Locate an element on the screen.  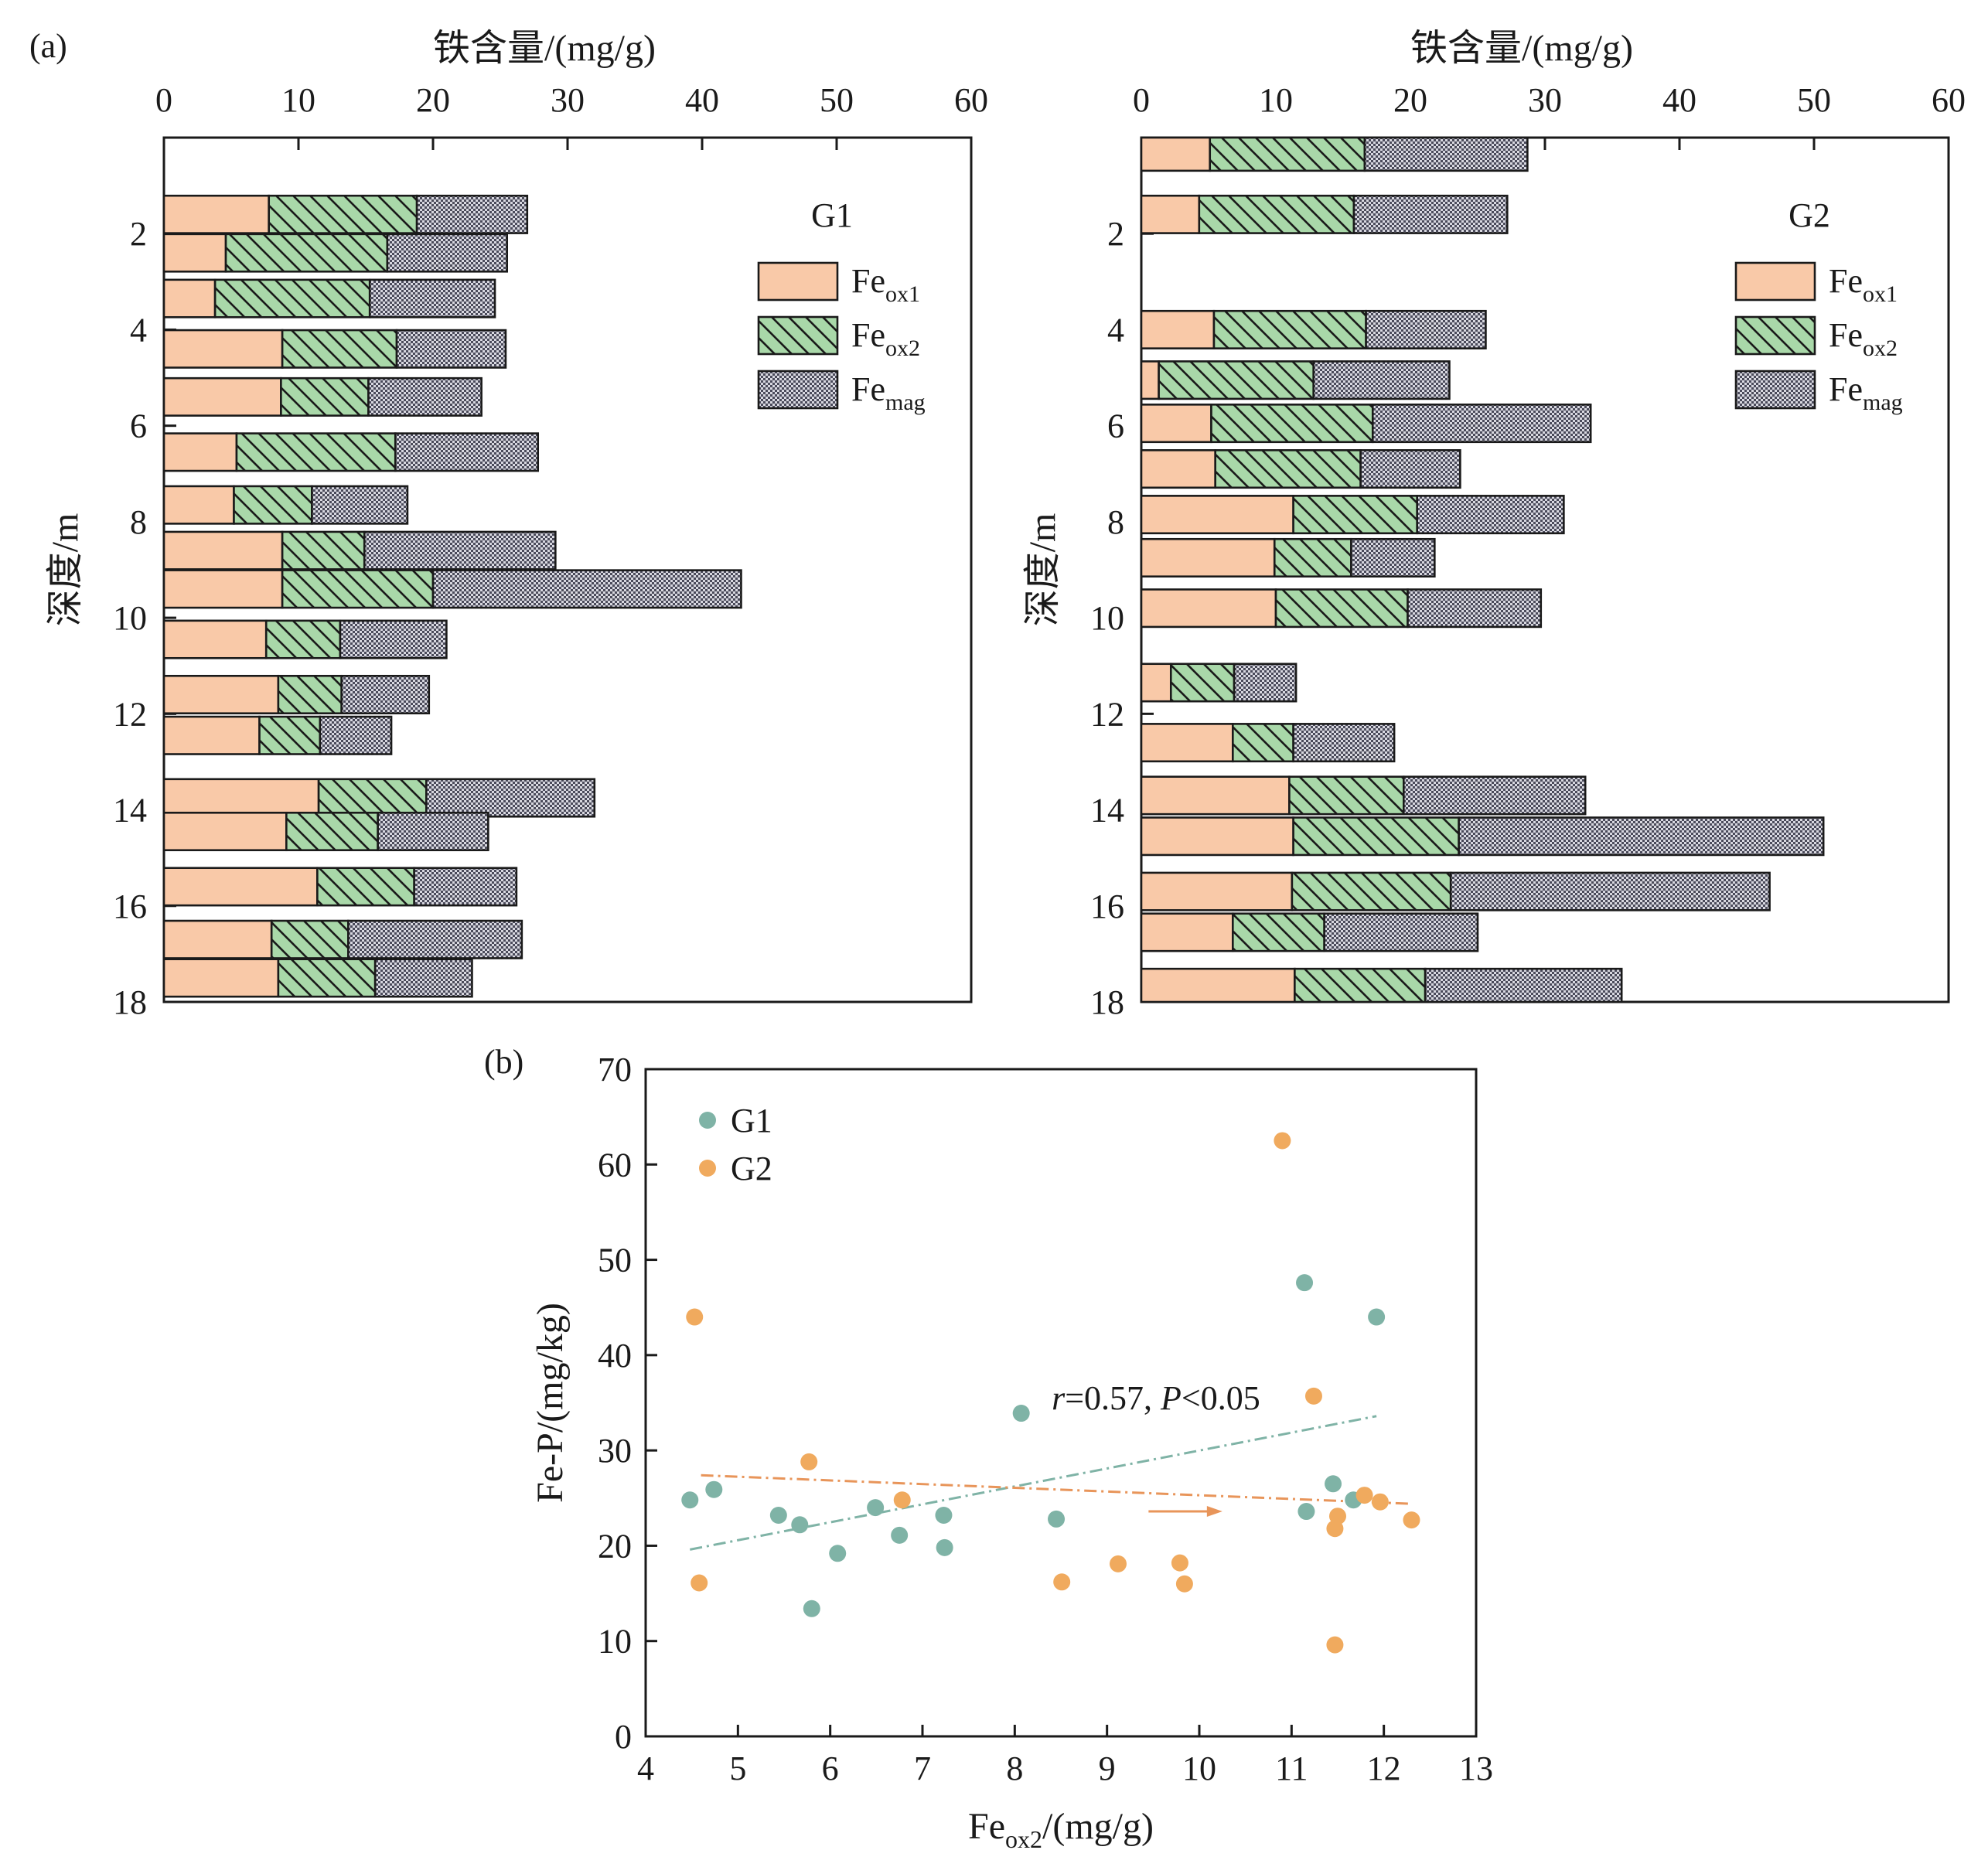
y-tick-label: 6 is located at coordinates (138, 426).